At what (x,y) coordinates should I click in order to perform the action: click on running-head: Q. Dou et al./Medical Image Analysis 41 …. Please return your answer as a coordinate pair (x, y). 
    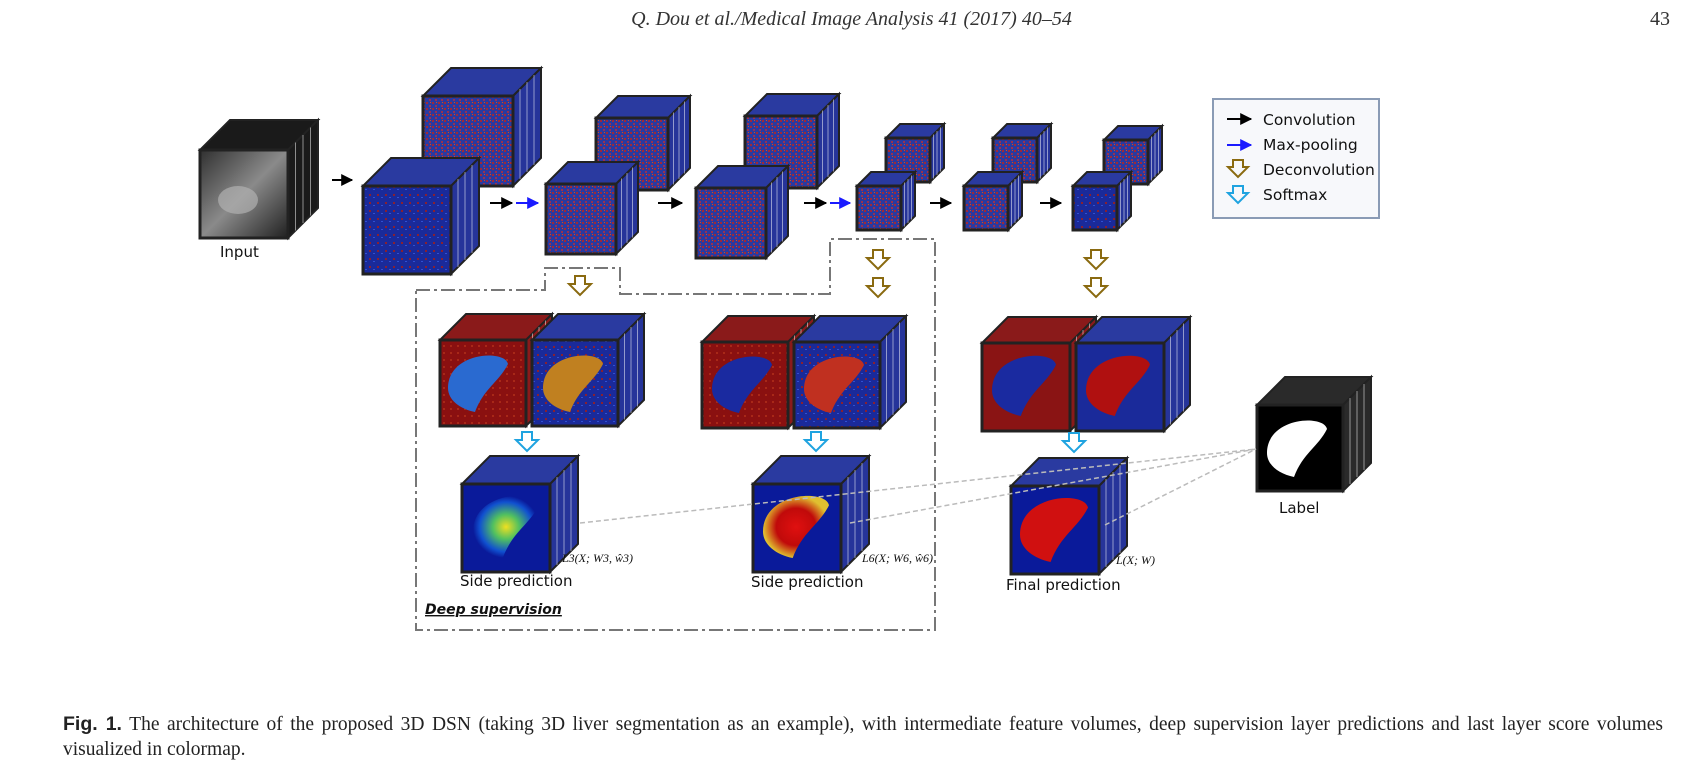
    Looking at the image, I should click on (851, 19).